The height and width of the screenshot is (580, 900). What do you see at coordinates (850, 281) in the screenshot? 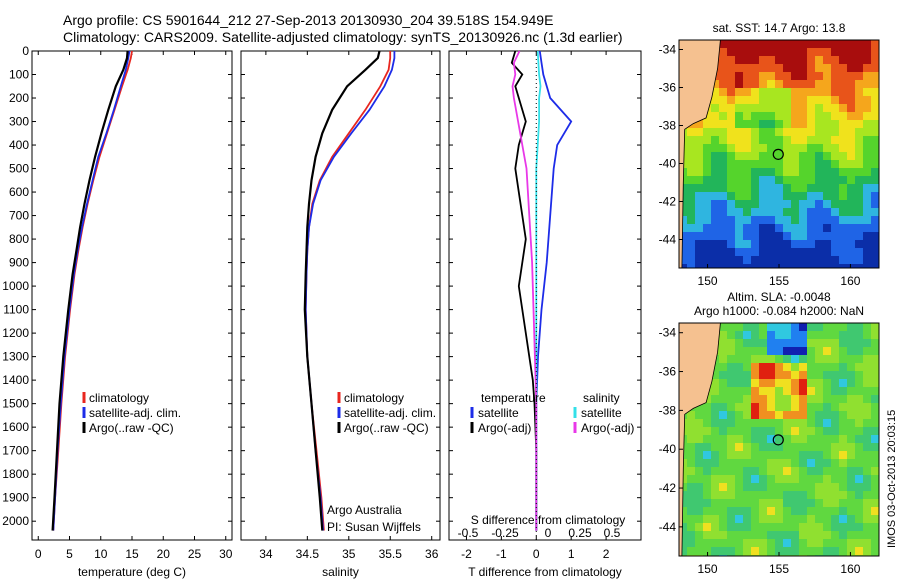
I see `sst-map-xtick-label: 160` at bounding box center [850, 281].